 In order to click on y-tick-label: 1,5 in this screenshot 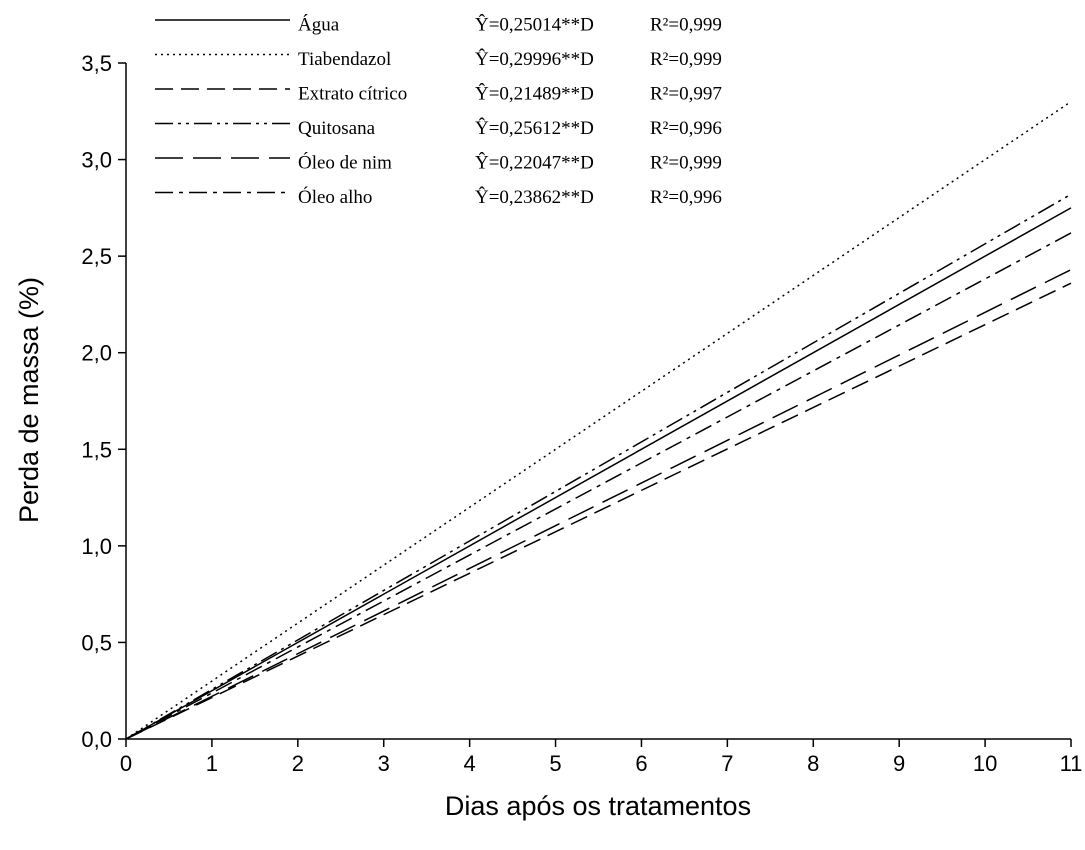, I will do `click(96, 449)`.